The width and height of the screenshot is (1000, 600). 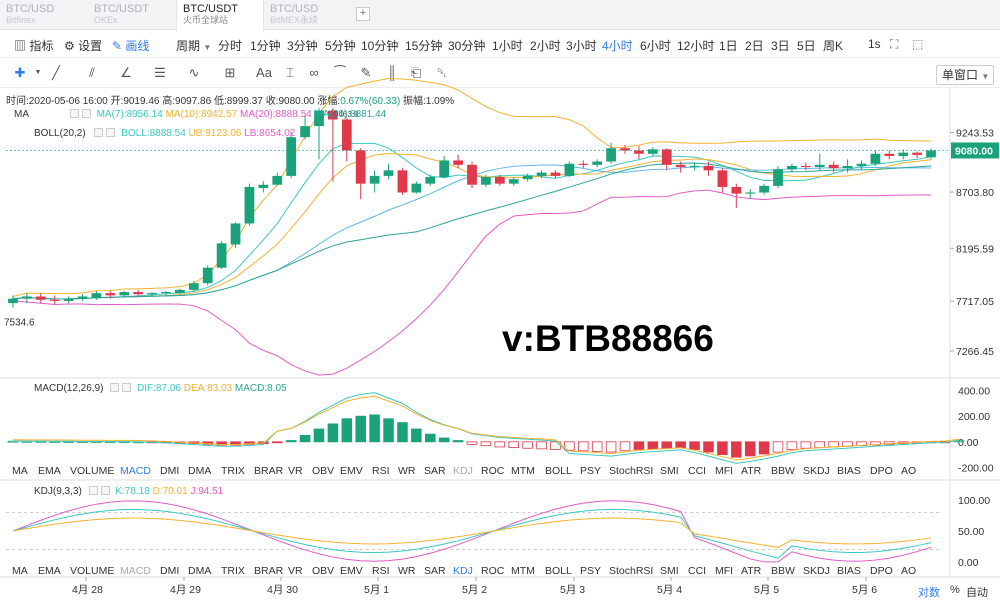 I want to click on indicator-tab-smi: SMI, so click(x=669, y=571).